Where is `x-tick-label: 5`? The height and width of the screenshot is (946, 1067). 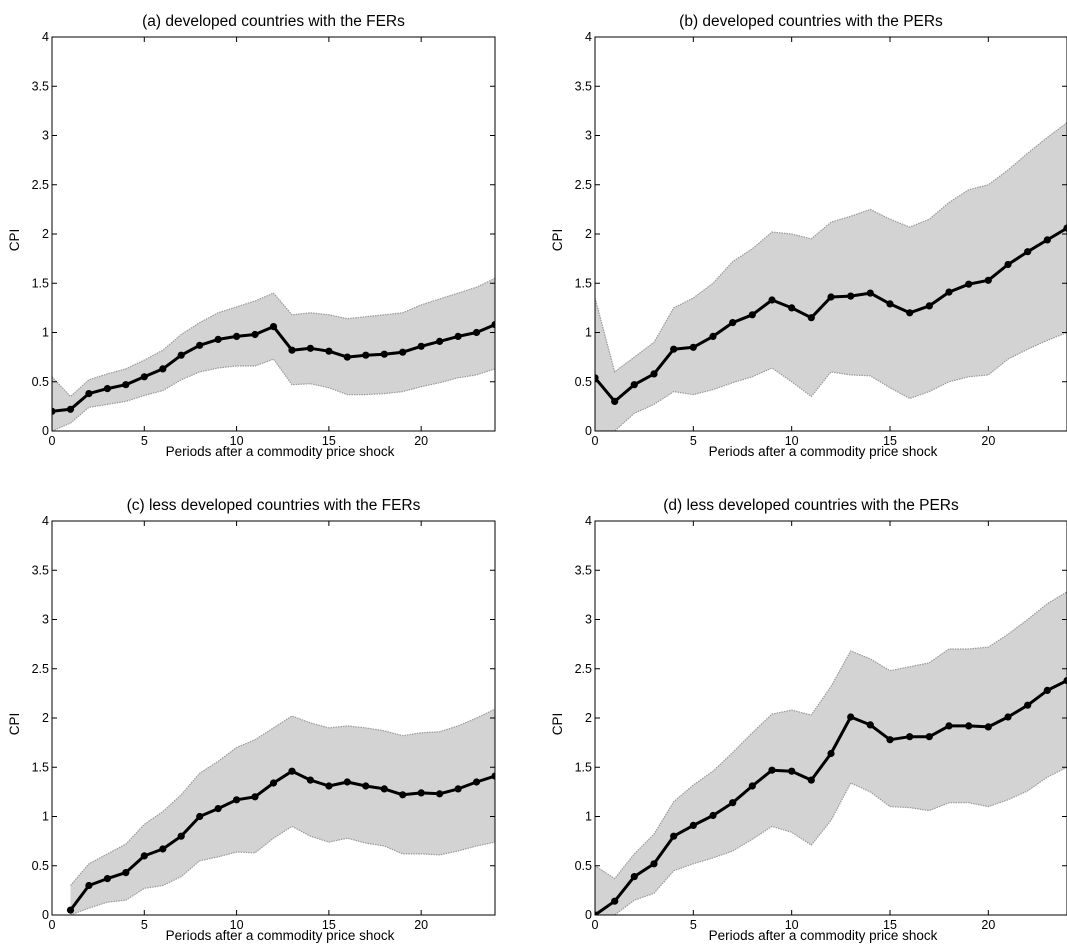 x-tick-label: 5 is located at coordinates (144, 925).